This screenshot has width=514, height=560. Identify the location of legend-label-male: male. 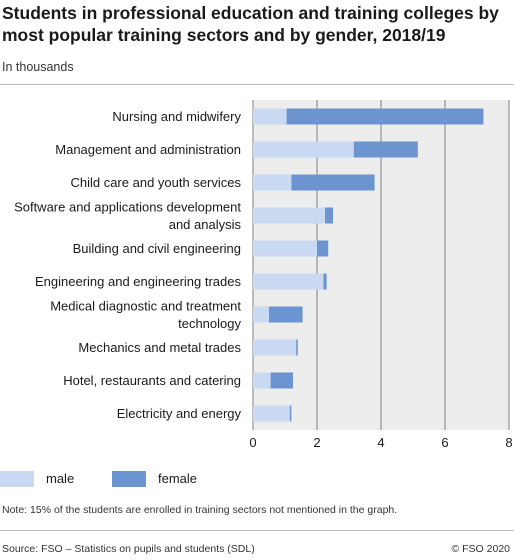
(60, 478).